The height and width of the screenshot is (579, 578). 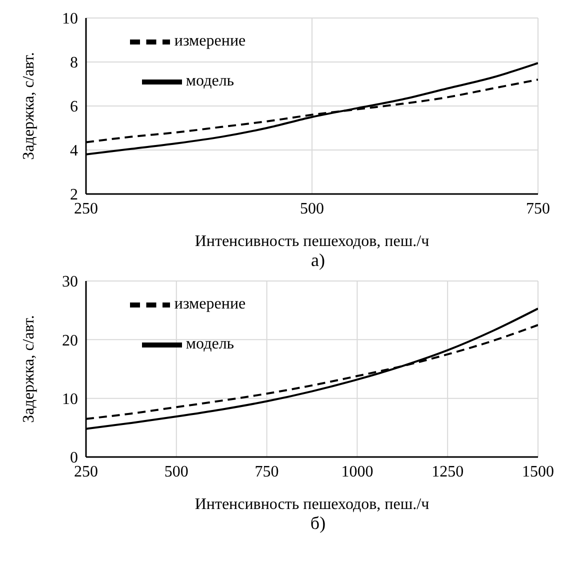 What do you see at coordinates (74, 63) in the screenshot?
I see `y-tick-label: 8` at bounding box center [74, 63].